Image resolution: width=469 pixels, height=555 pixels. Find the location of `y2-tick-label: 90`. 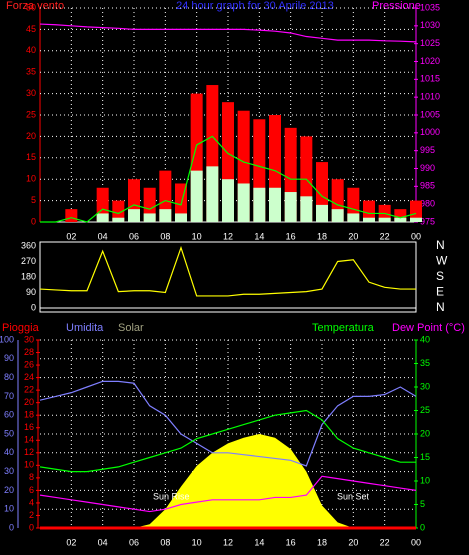

y2-tick-label: 90 is located at coordinates (9, 358).